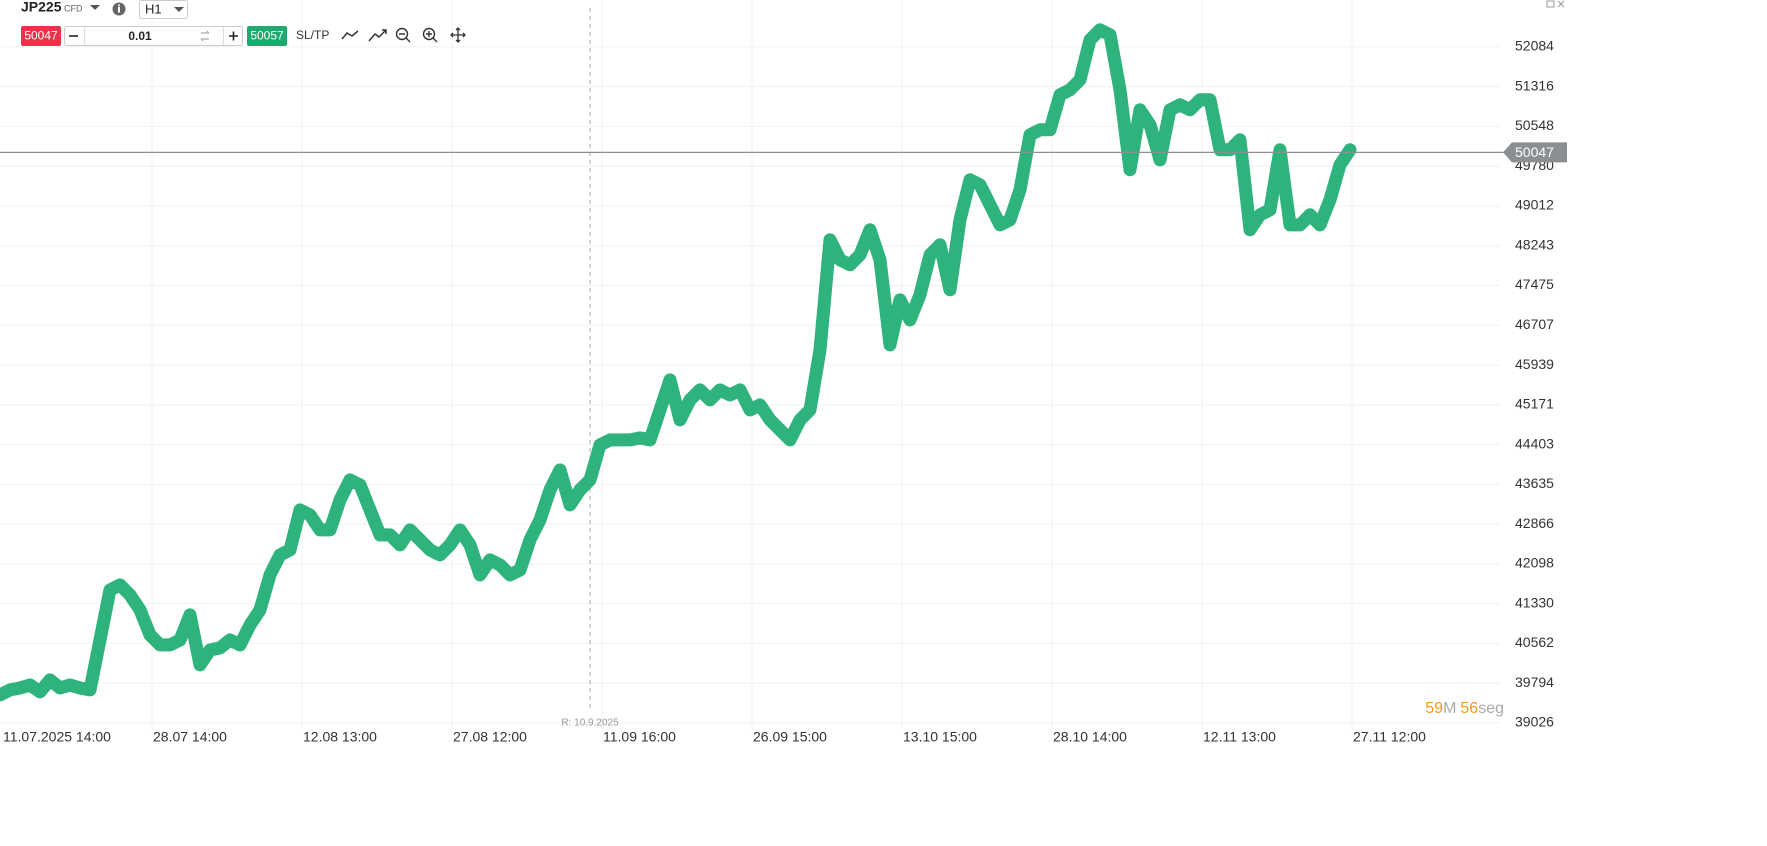 The height and width of the screenshot is (846, 1767). I want to click on y-tick-label: 39026, so click(1534, 722).